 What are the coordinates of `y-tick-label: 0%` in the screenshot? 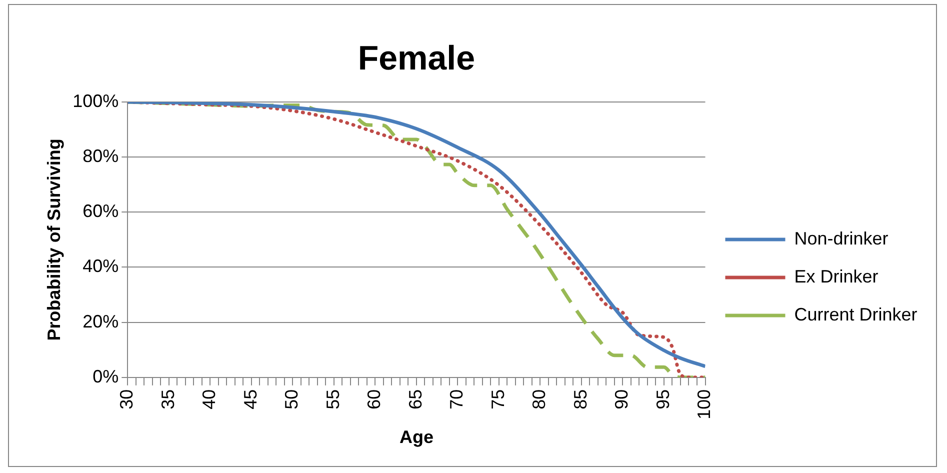 It's located at (105, 376).